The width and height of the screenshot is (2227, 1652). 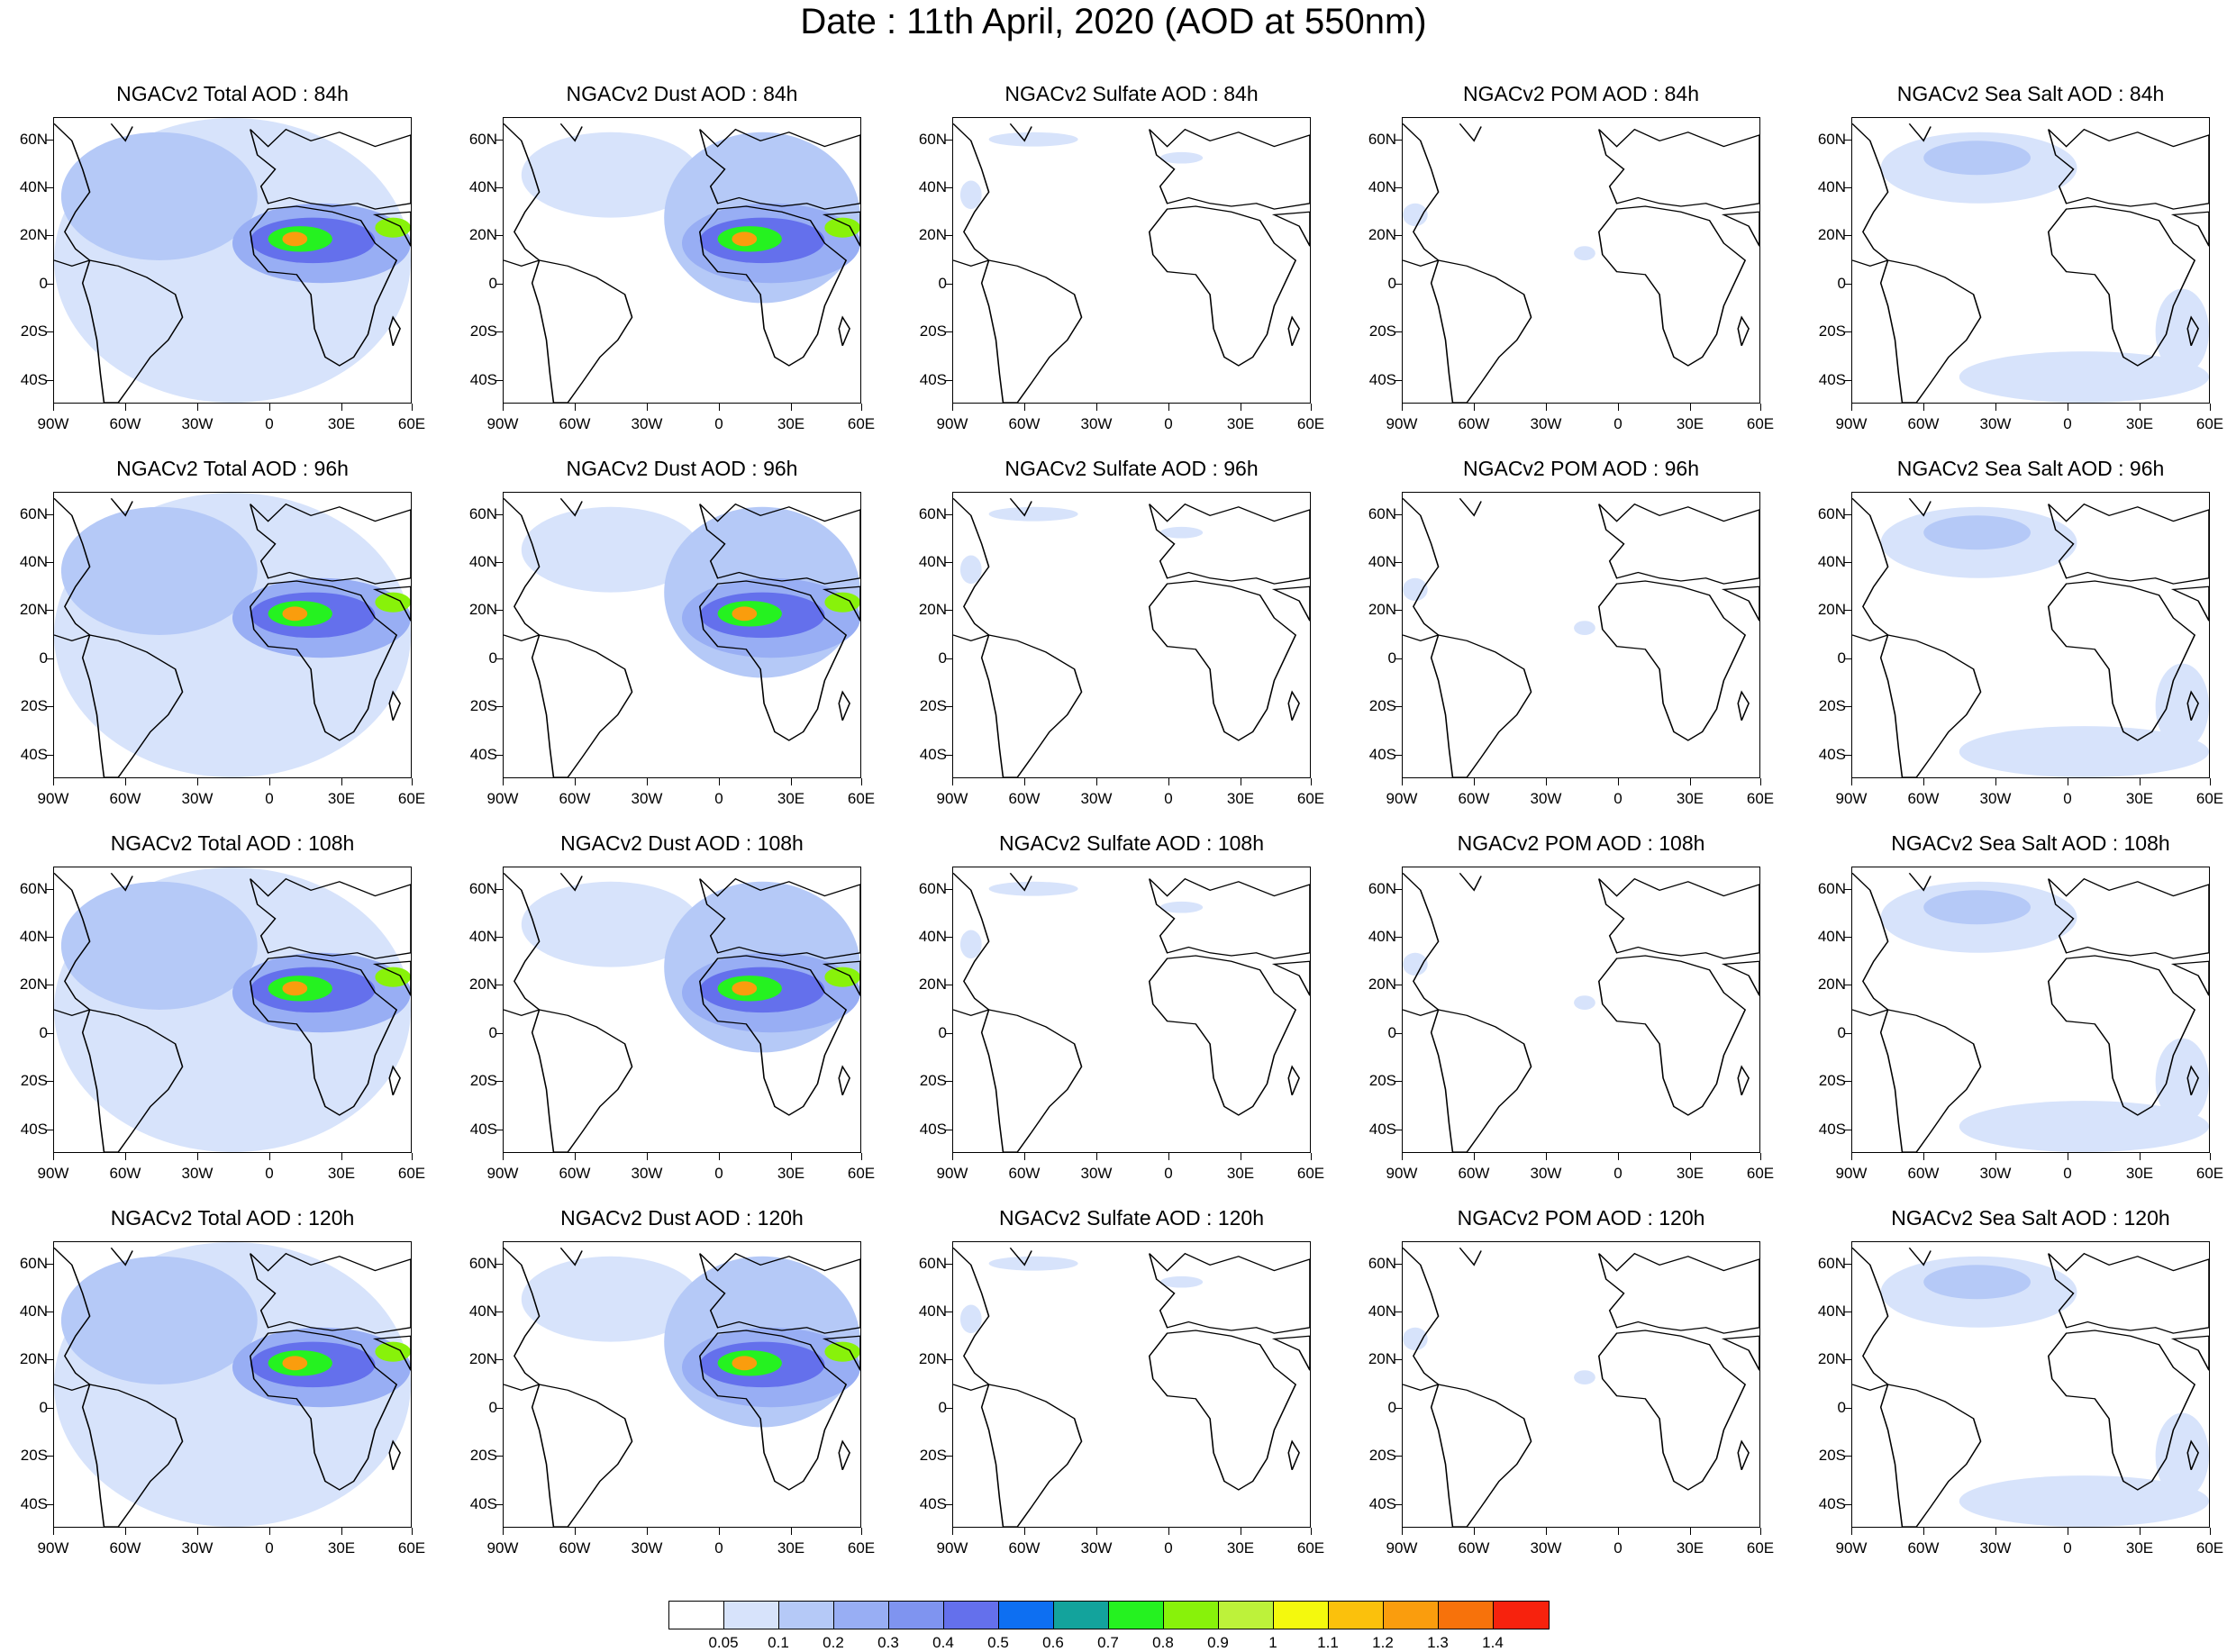 I want to click on panel-title: NGACv2 Dust AOD : 120h, so click(x=682, y=1218).